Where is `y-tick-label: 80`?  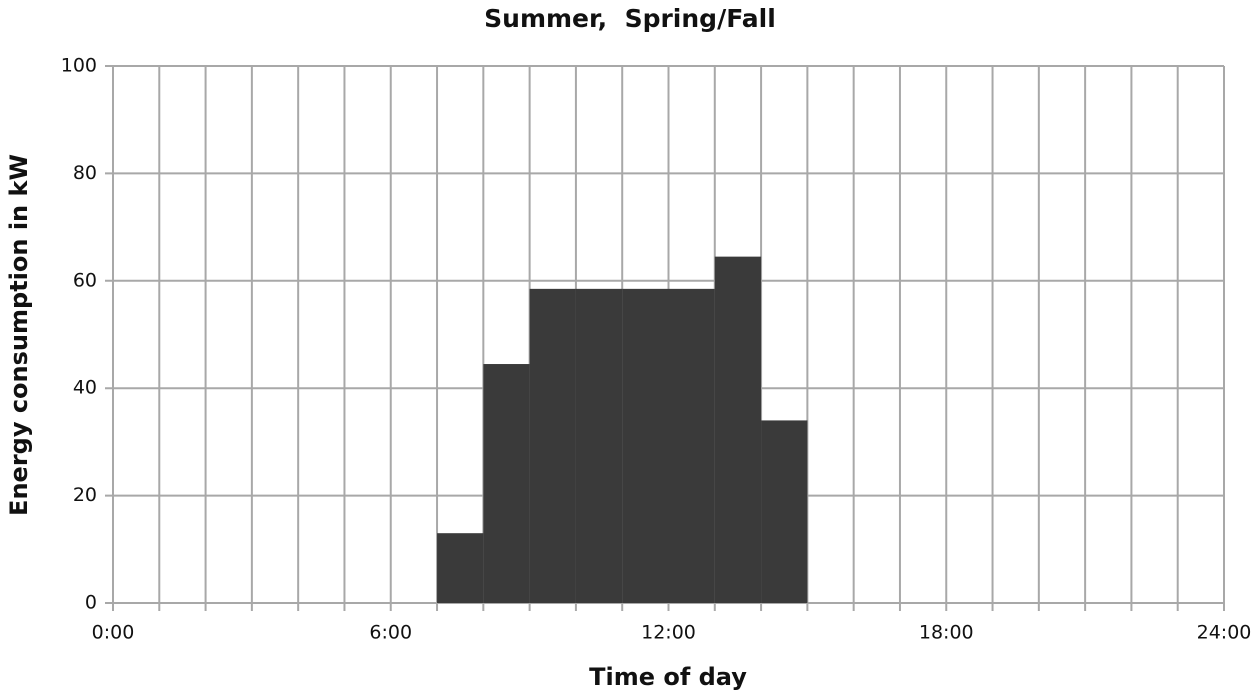 y-tick-label: 80 is located at coordinates (85, 173).